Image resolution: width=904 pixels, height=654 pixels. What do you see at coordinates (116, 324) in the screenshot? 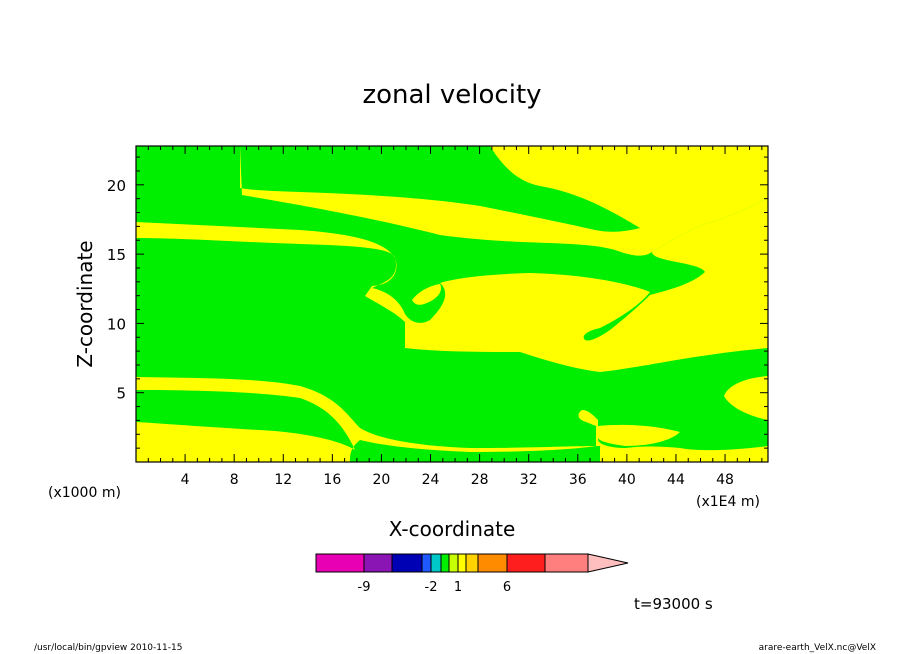
I see `y-tick-label: 10` at bounding box center [116, 324].